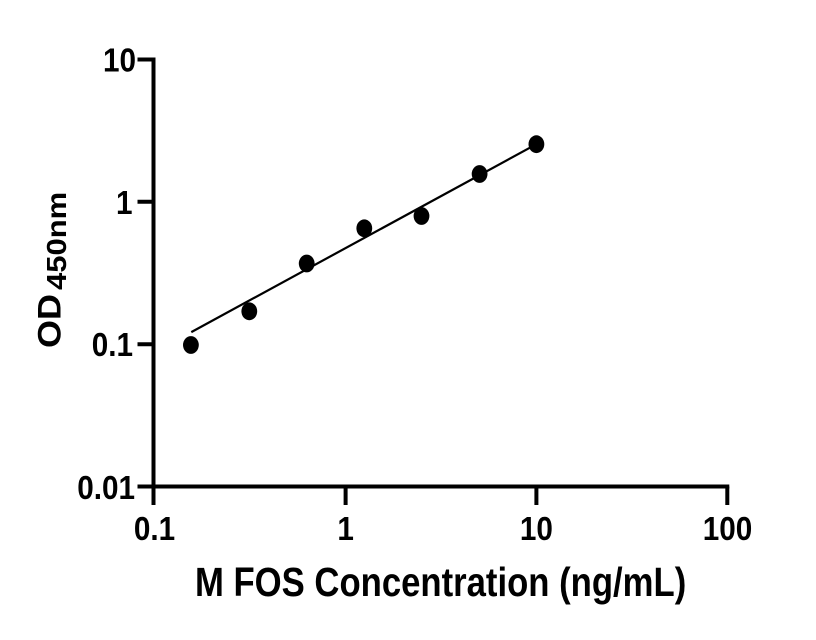 The height and width of the screenshot is (640, 816). Describe the element at coordinates (728, 529) in the screenshot. I see `svg-text: 100` at that location.